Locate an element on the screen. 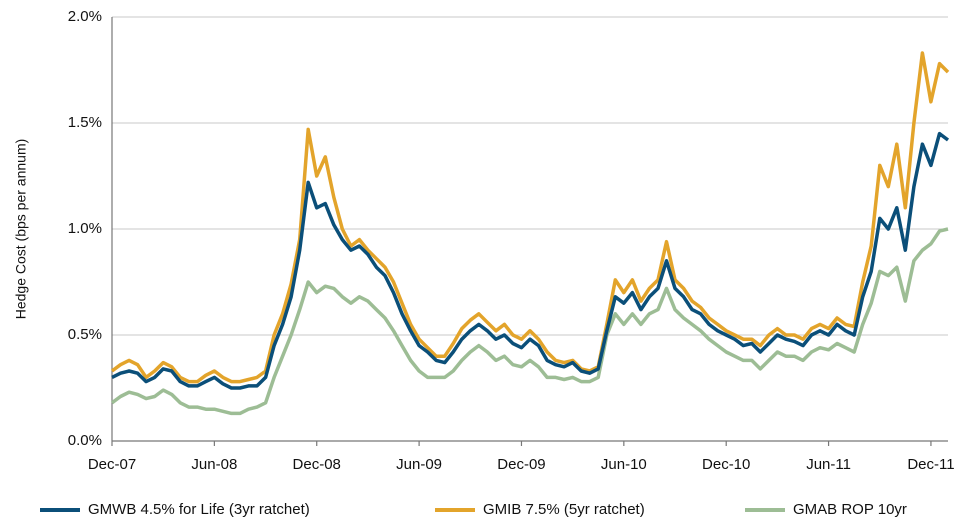  x-tick-label: Dec-07 is located at coordinates (112, 464).